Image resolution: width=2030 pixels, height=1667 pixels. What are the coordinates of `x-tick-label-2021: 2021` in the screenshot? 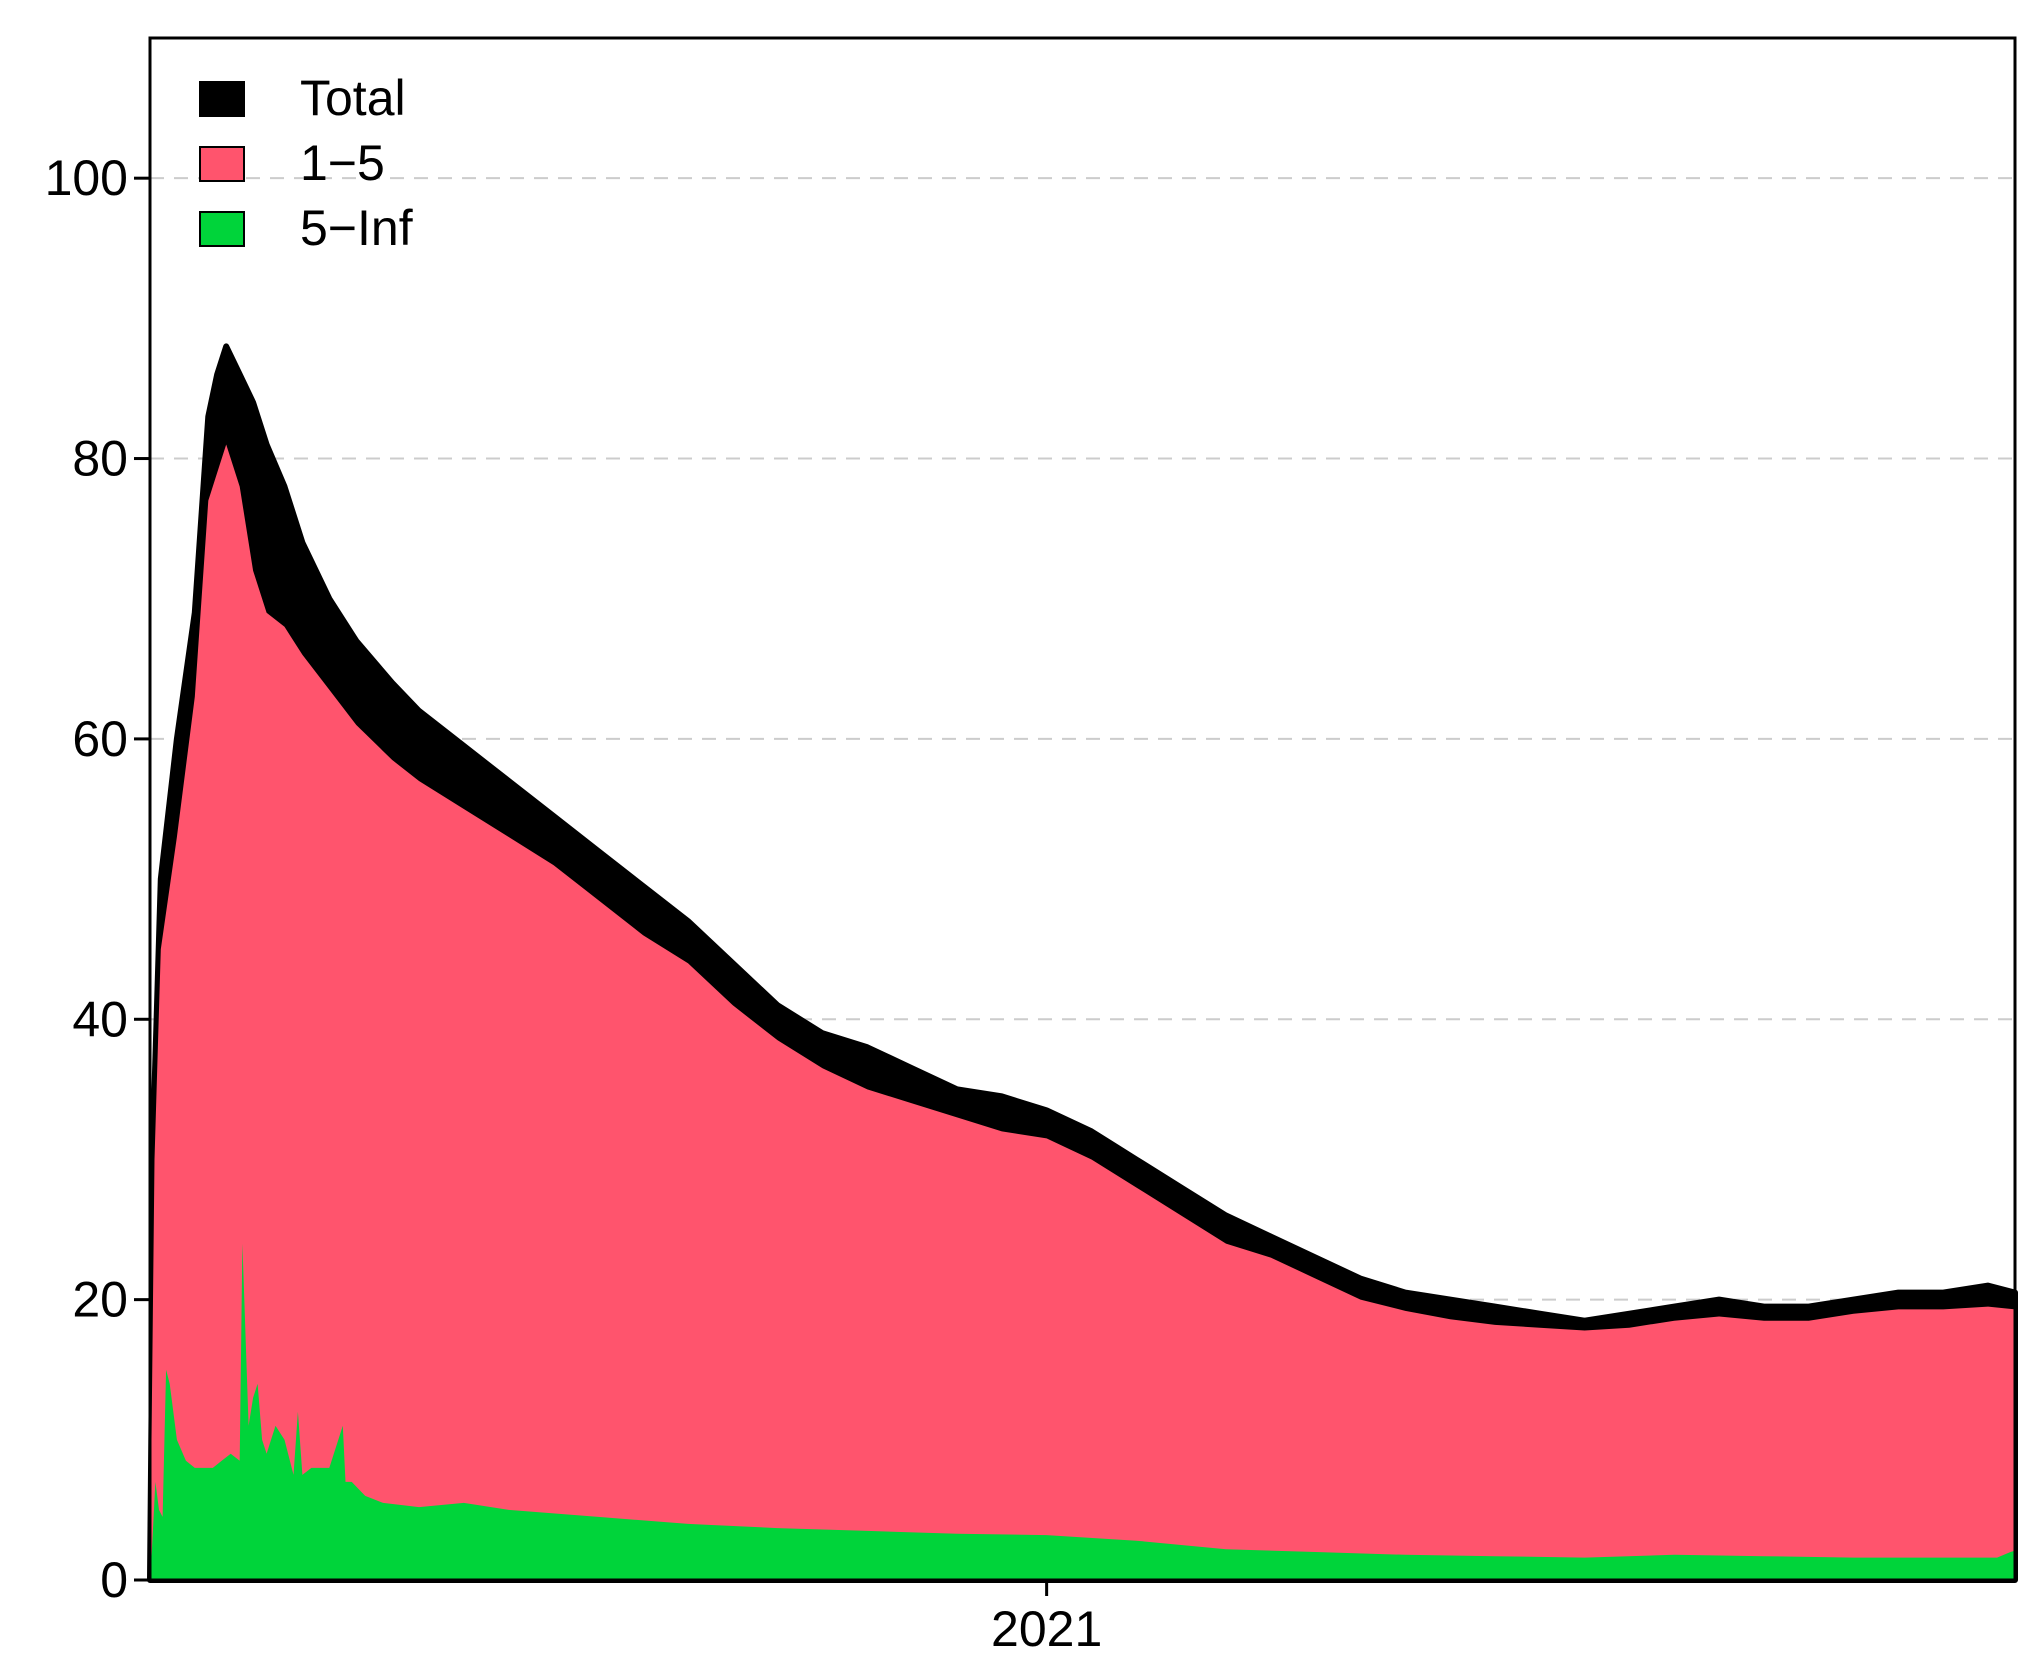 It's located at (1046, 1629).